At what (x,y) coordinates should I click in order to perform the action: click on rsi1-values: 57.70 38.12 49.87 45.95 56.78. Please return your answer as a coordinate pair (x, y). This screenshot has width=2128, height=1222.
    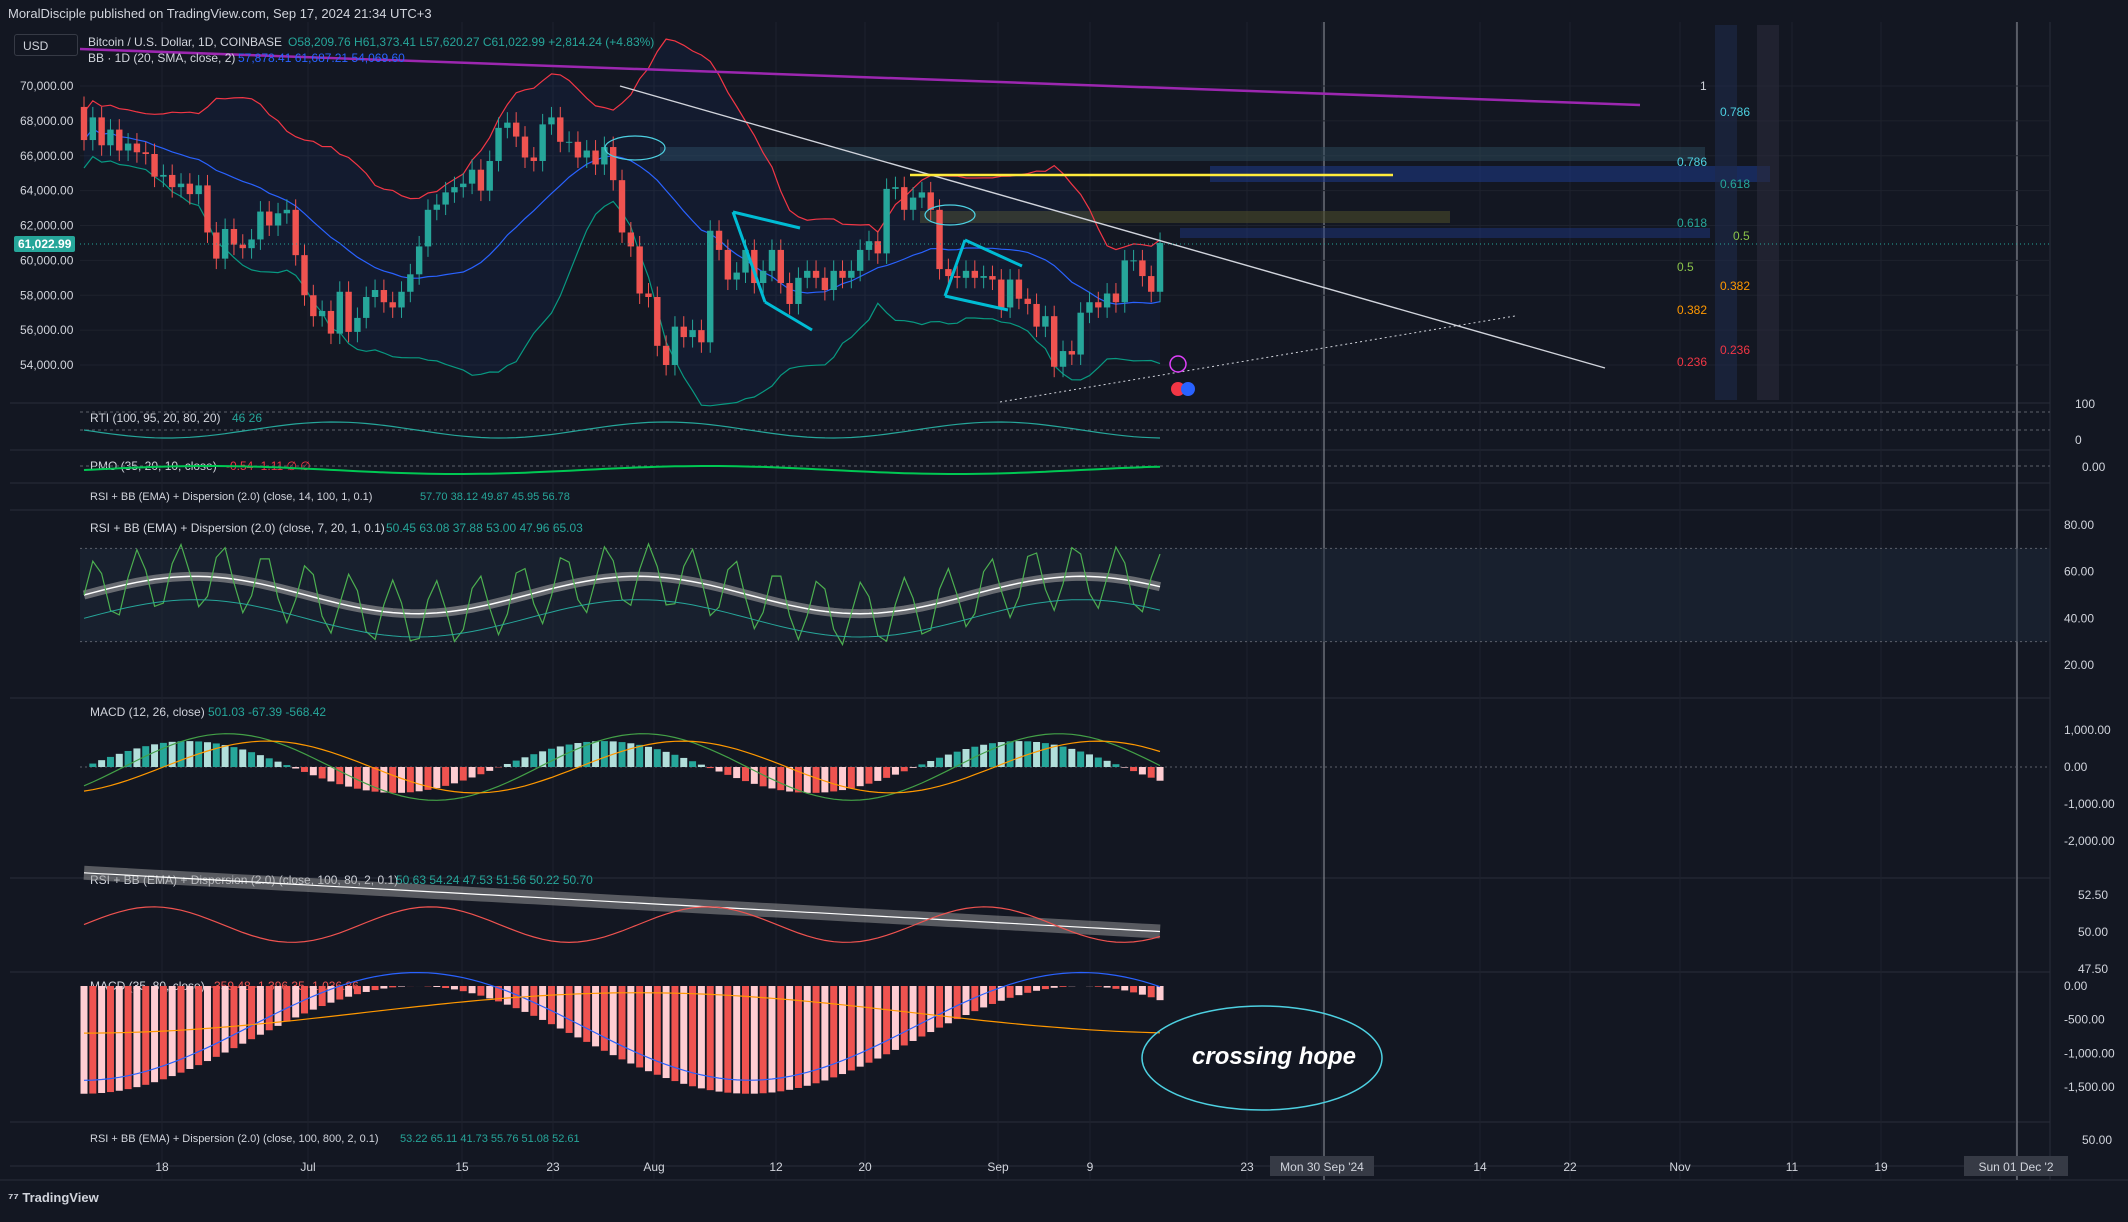
    Looking at the image, I should click on (495, 497).